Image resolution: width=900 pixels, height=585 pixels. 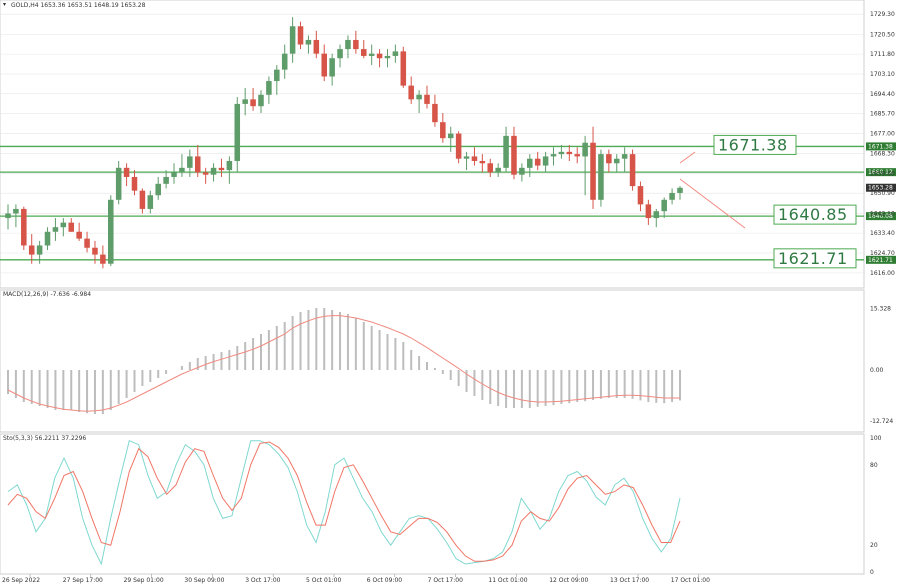 I want to click on level-tag-text: 1640.08, so click(x=880, y=216).